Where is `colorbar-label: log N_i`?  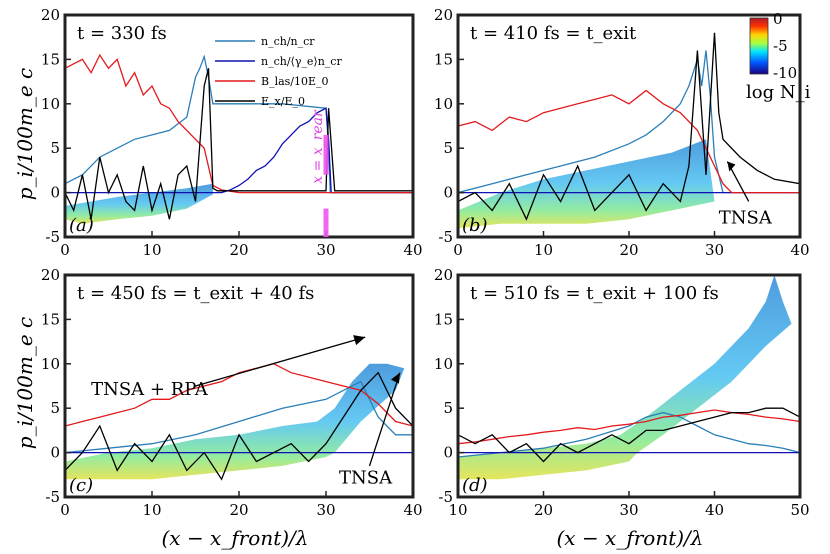 colorbar-label: log N_i is located at coordinates (778, 92).